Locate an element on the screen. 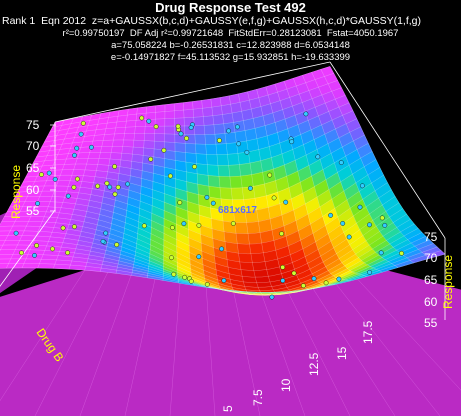 The height and width of the screenshot is (416, 461). top-edge-right is located at coordinates (387, 150).